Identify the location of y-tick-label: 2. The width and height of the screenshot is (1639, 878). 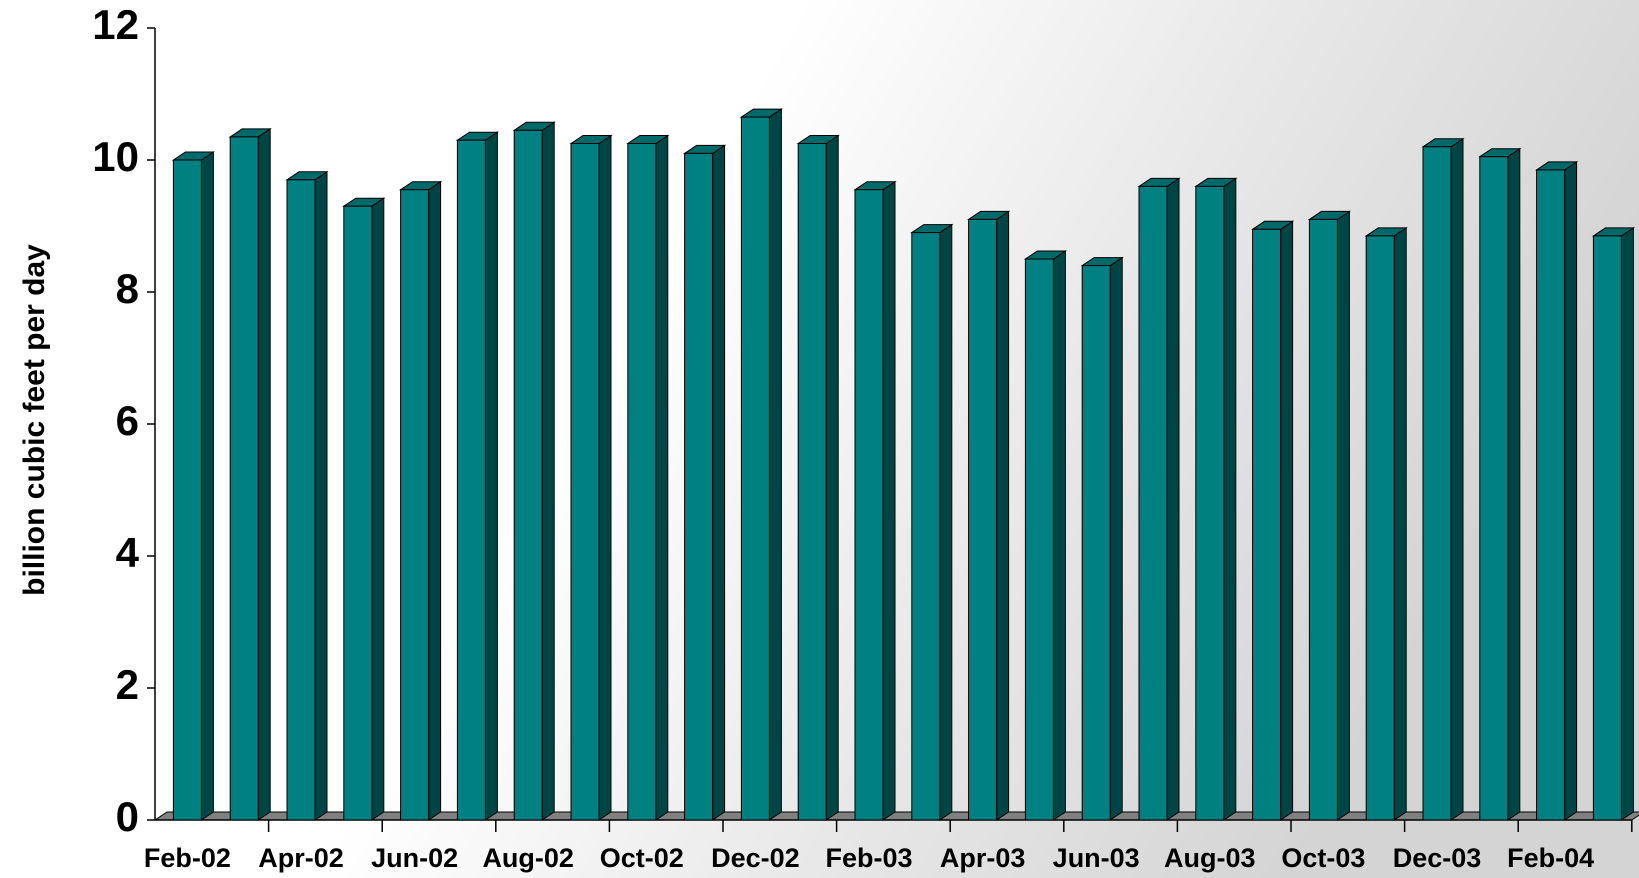
(127, 684).